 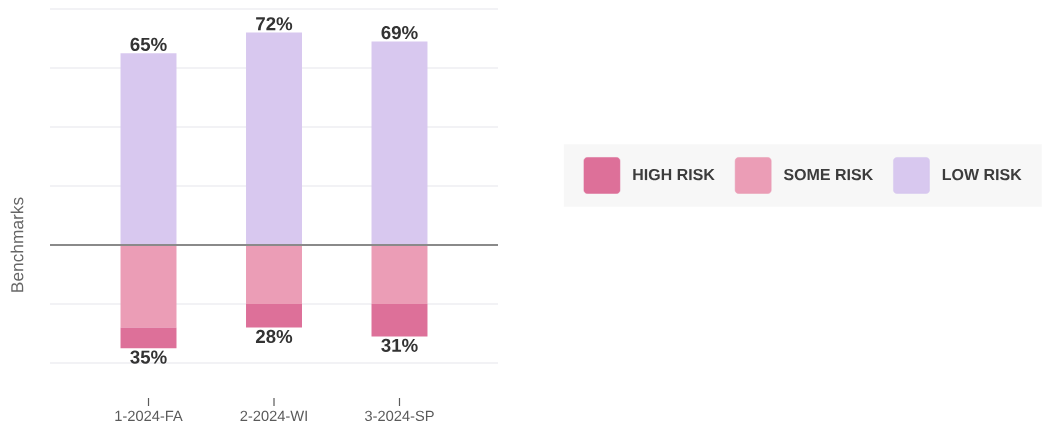 What do you see at coordinates (17, 244) in the screenshot?
I see `y-axis-title: Benchmarks` at bounding box center [17, 244].